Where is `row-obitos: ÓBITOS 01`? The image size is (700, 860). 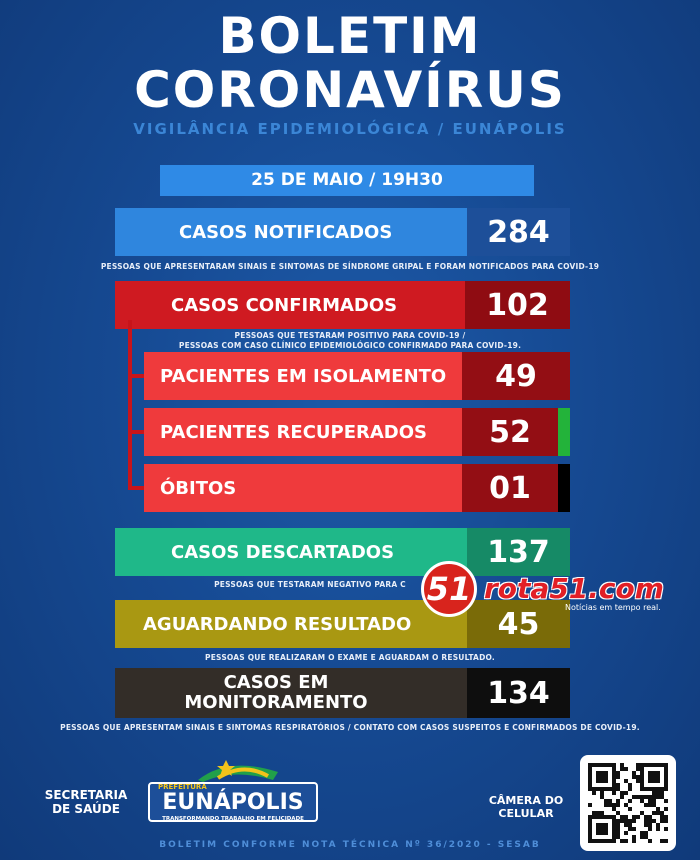
row-obitos: ÓBITOS 01 is located at coordinates (357, 488).